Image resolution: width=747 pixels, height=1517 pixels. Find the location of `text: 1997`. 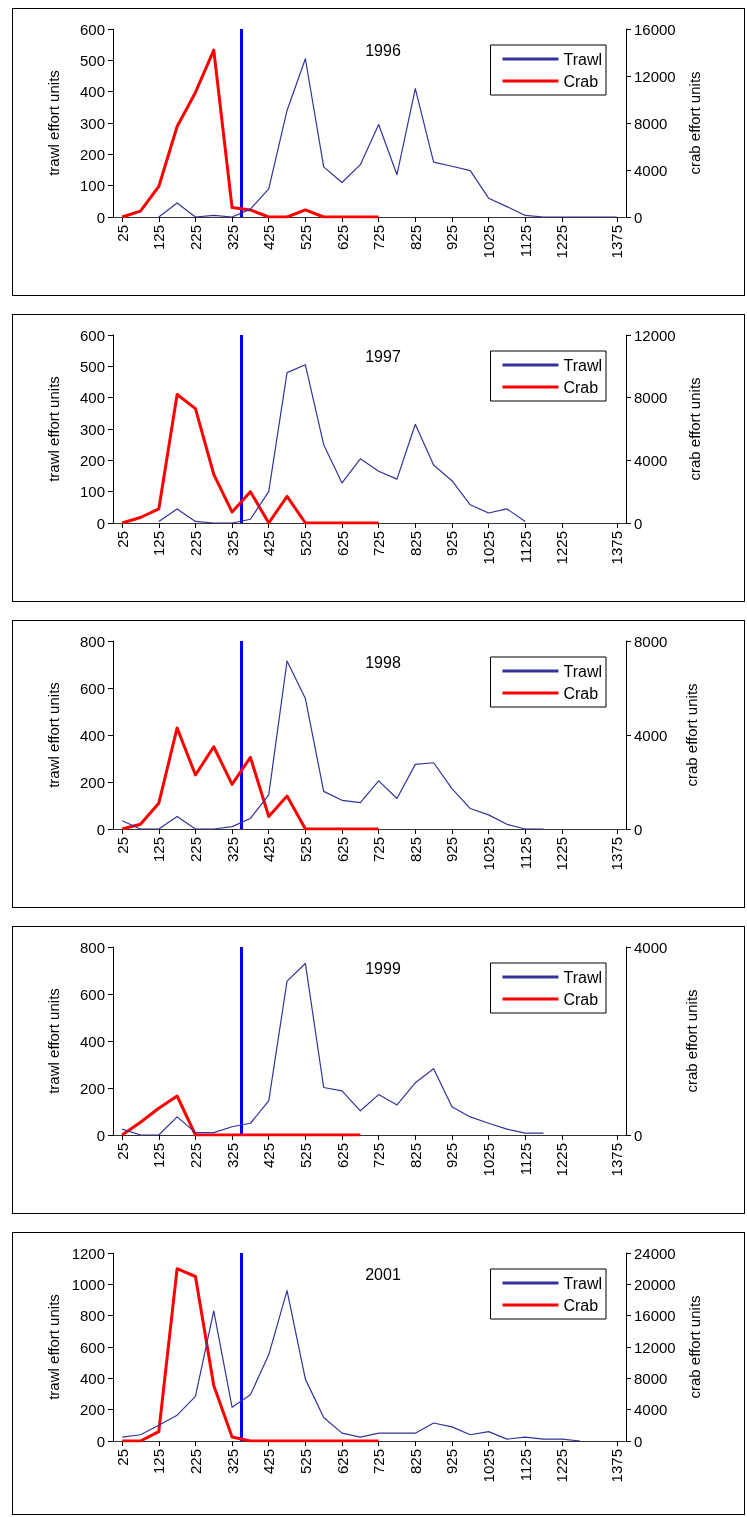

text: 1997 is located at coordinates (383, 356).